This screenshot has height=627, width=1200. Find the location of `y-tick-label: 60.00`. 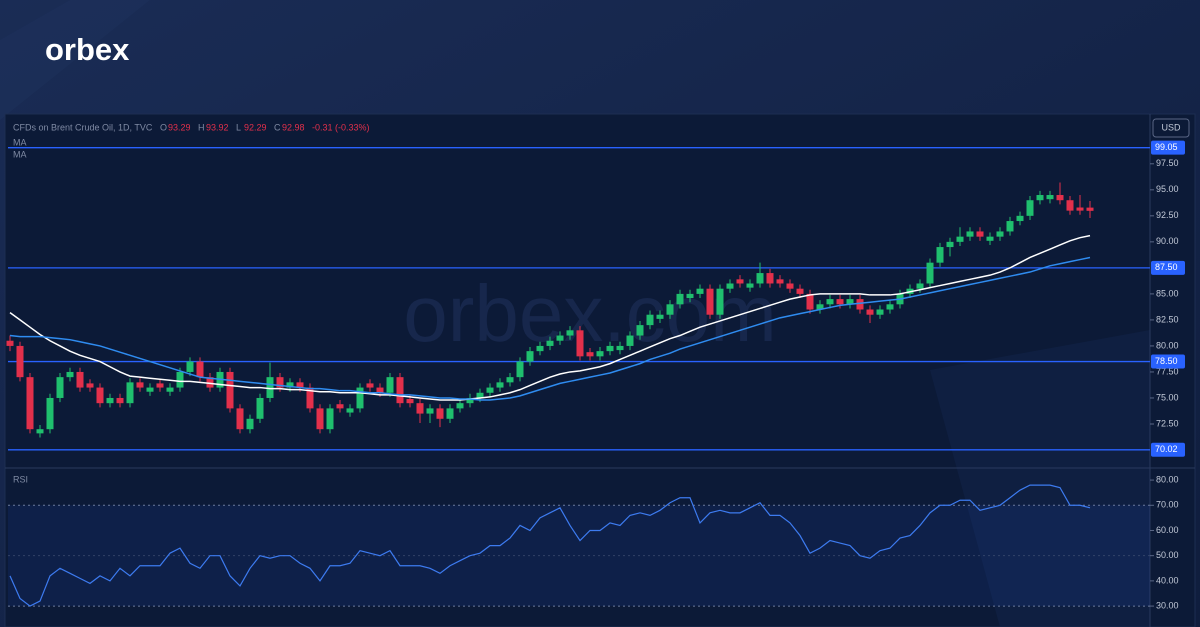

y-tick-label: 60.00 is located at coordinates (1167, 530).